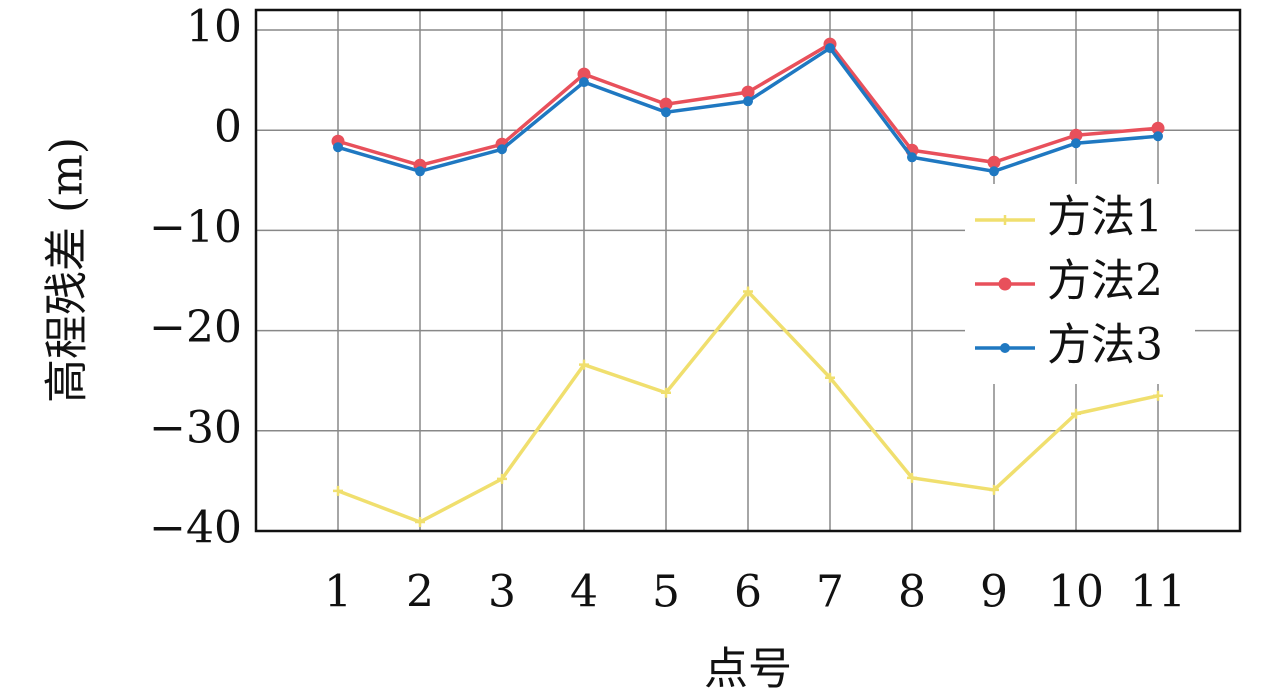  Describe the element at coordinates (502, 592) in the screenshot. I see `x-tick-label: 3` at that location.